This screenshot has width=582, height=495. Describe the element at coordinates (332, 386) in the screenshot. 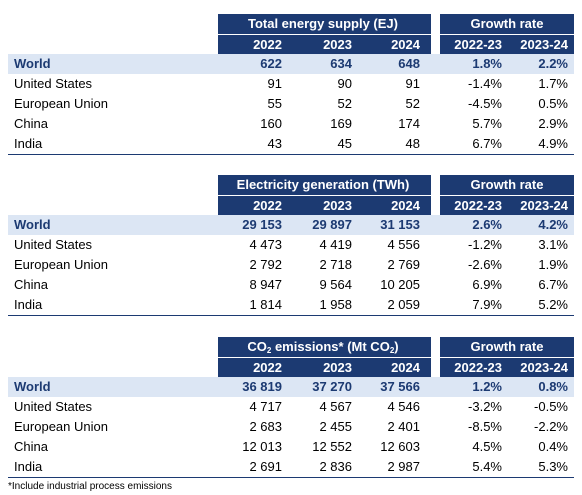

I see `value-cell: 37 270` at that location.